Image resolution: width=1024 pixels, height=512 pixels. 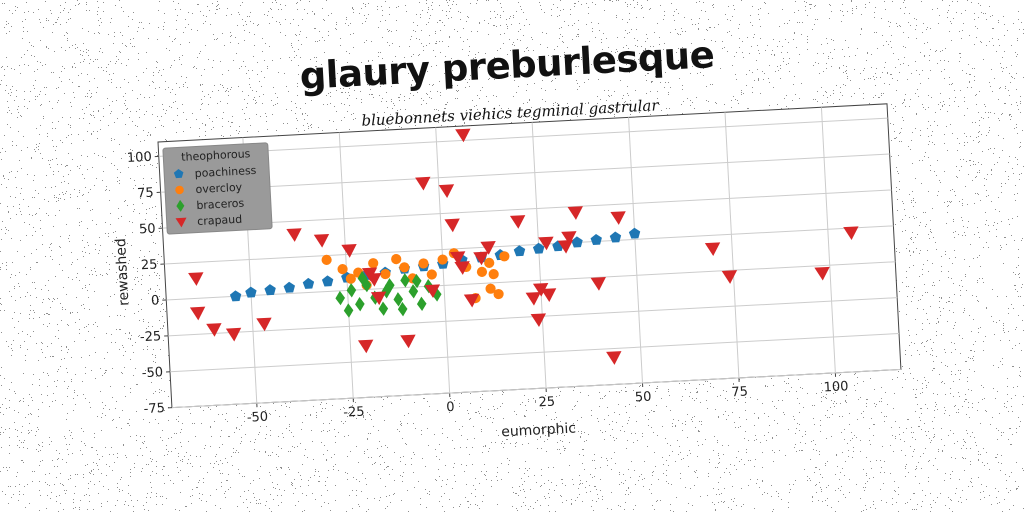 What do you see at coordinates (152, 373) in the screenshot?
I see `y-tick-label: -50` at bounding box center [152, 373].